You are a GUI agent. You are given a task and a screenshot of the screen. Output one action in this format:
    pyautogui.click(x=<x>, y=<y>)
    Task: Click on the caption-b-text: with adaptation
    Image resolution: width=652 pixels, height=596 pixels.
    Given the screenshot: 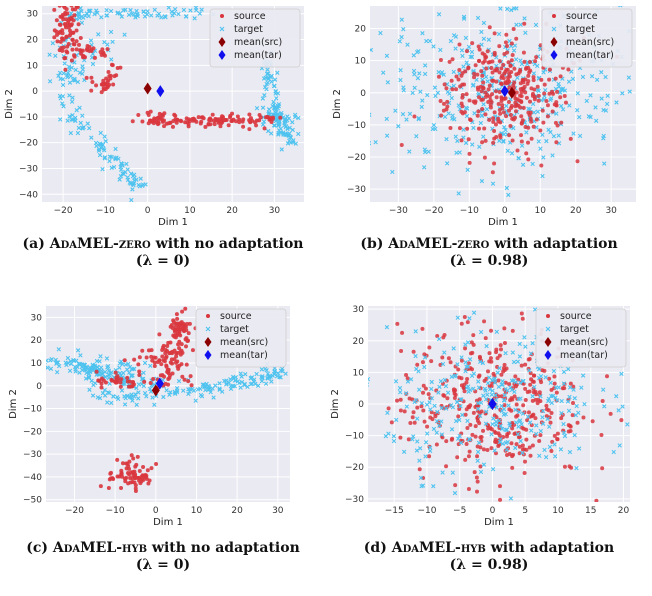 What is the action you would take?
    pyautogui.click(x=556, y=244)
    